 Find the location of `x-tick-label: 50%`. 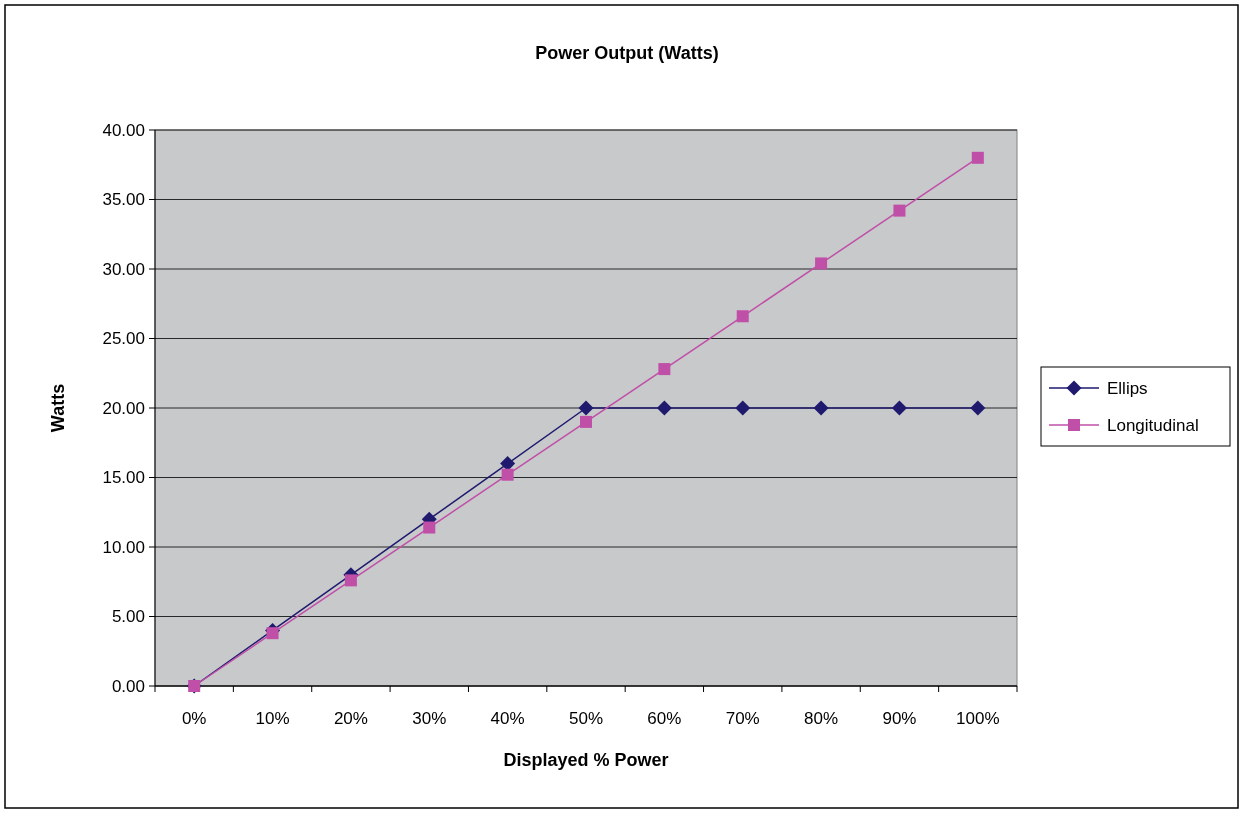

x-tick-label: 50% is located at coordinates (586, 718).